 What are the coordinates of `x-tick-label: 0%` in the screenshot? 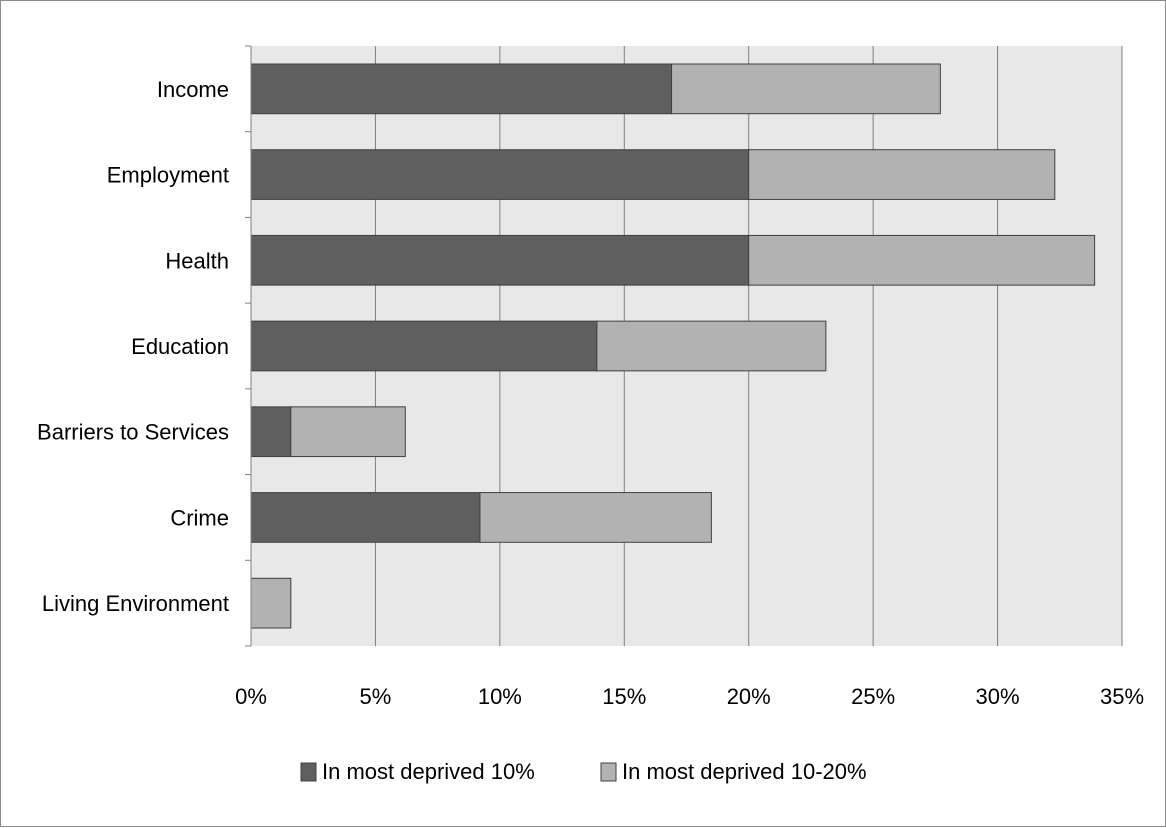 It's located at (251, 696).